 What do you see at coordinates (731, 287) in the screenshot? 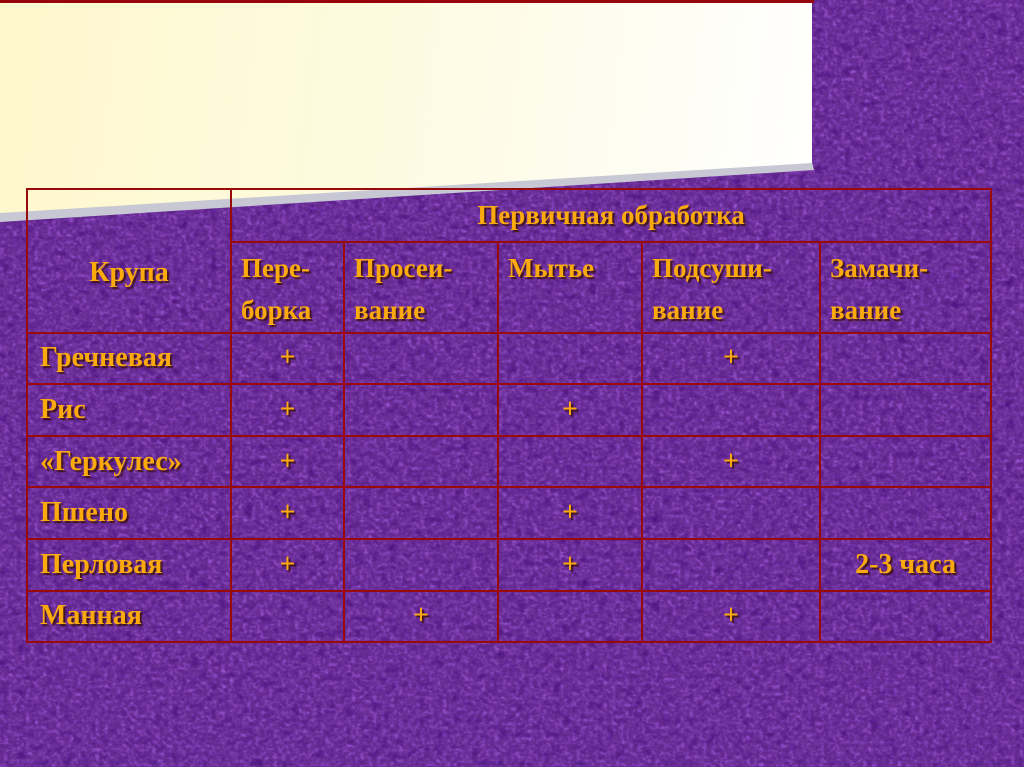
I see `column-header-podsush: Подсуши- вание` at bounding box center [731, 287].